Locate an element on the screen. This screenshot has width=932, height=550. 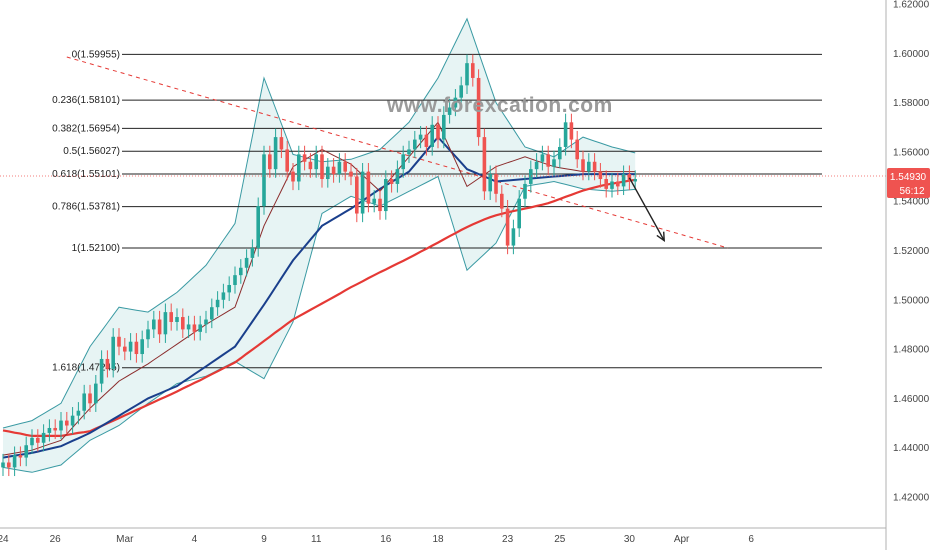
time-tick-9: 25 is located at coordinates (560, 539).